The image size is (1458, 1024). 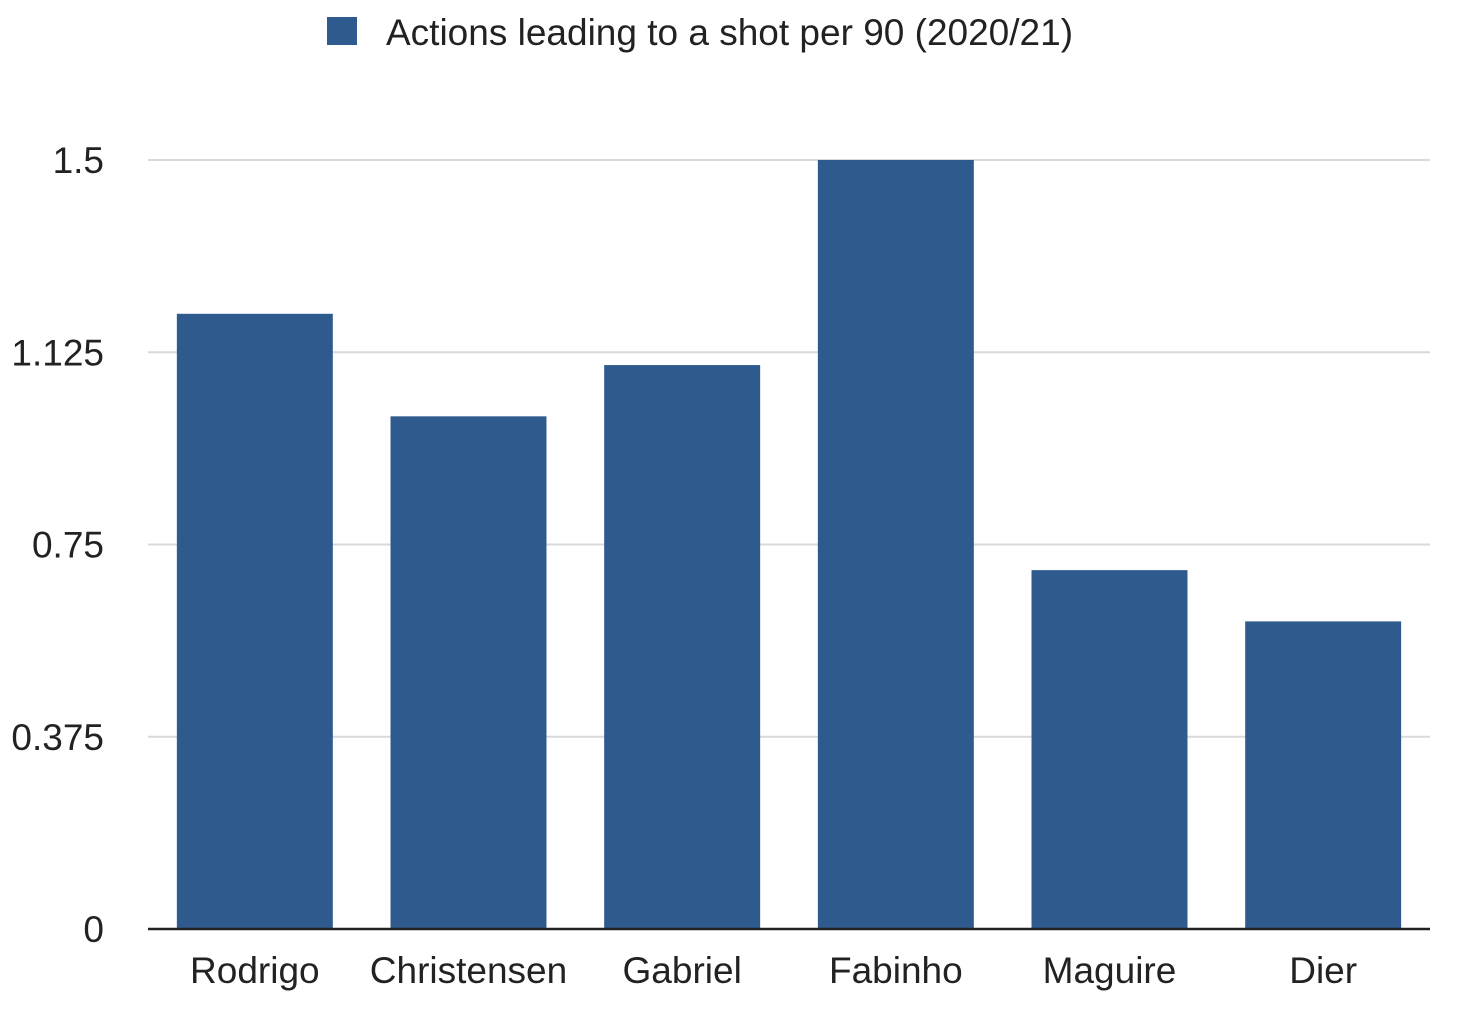 I want to click on legend-swatch, so click(x=342, y=31).